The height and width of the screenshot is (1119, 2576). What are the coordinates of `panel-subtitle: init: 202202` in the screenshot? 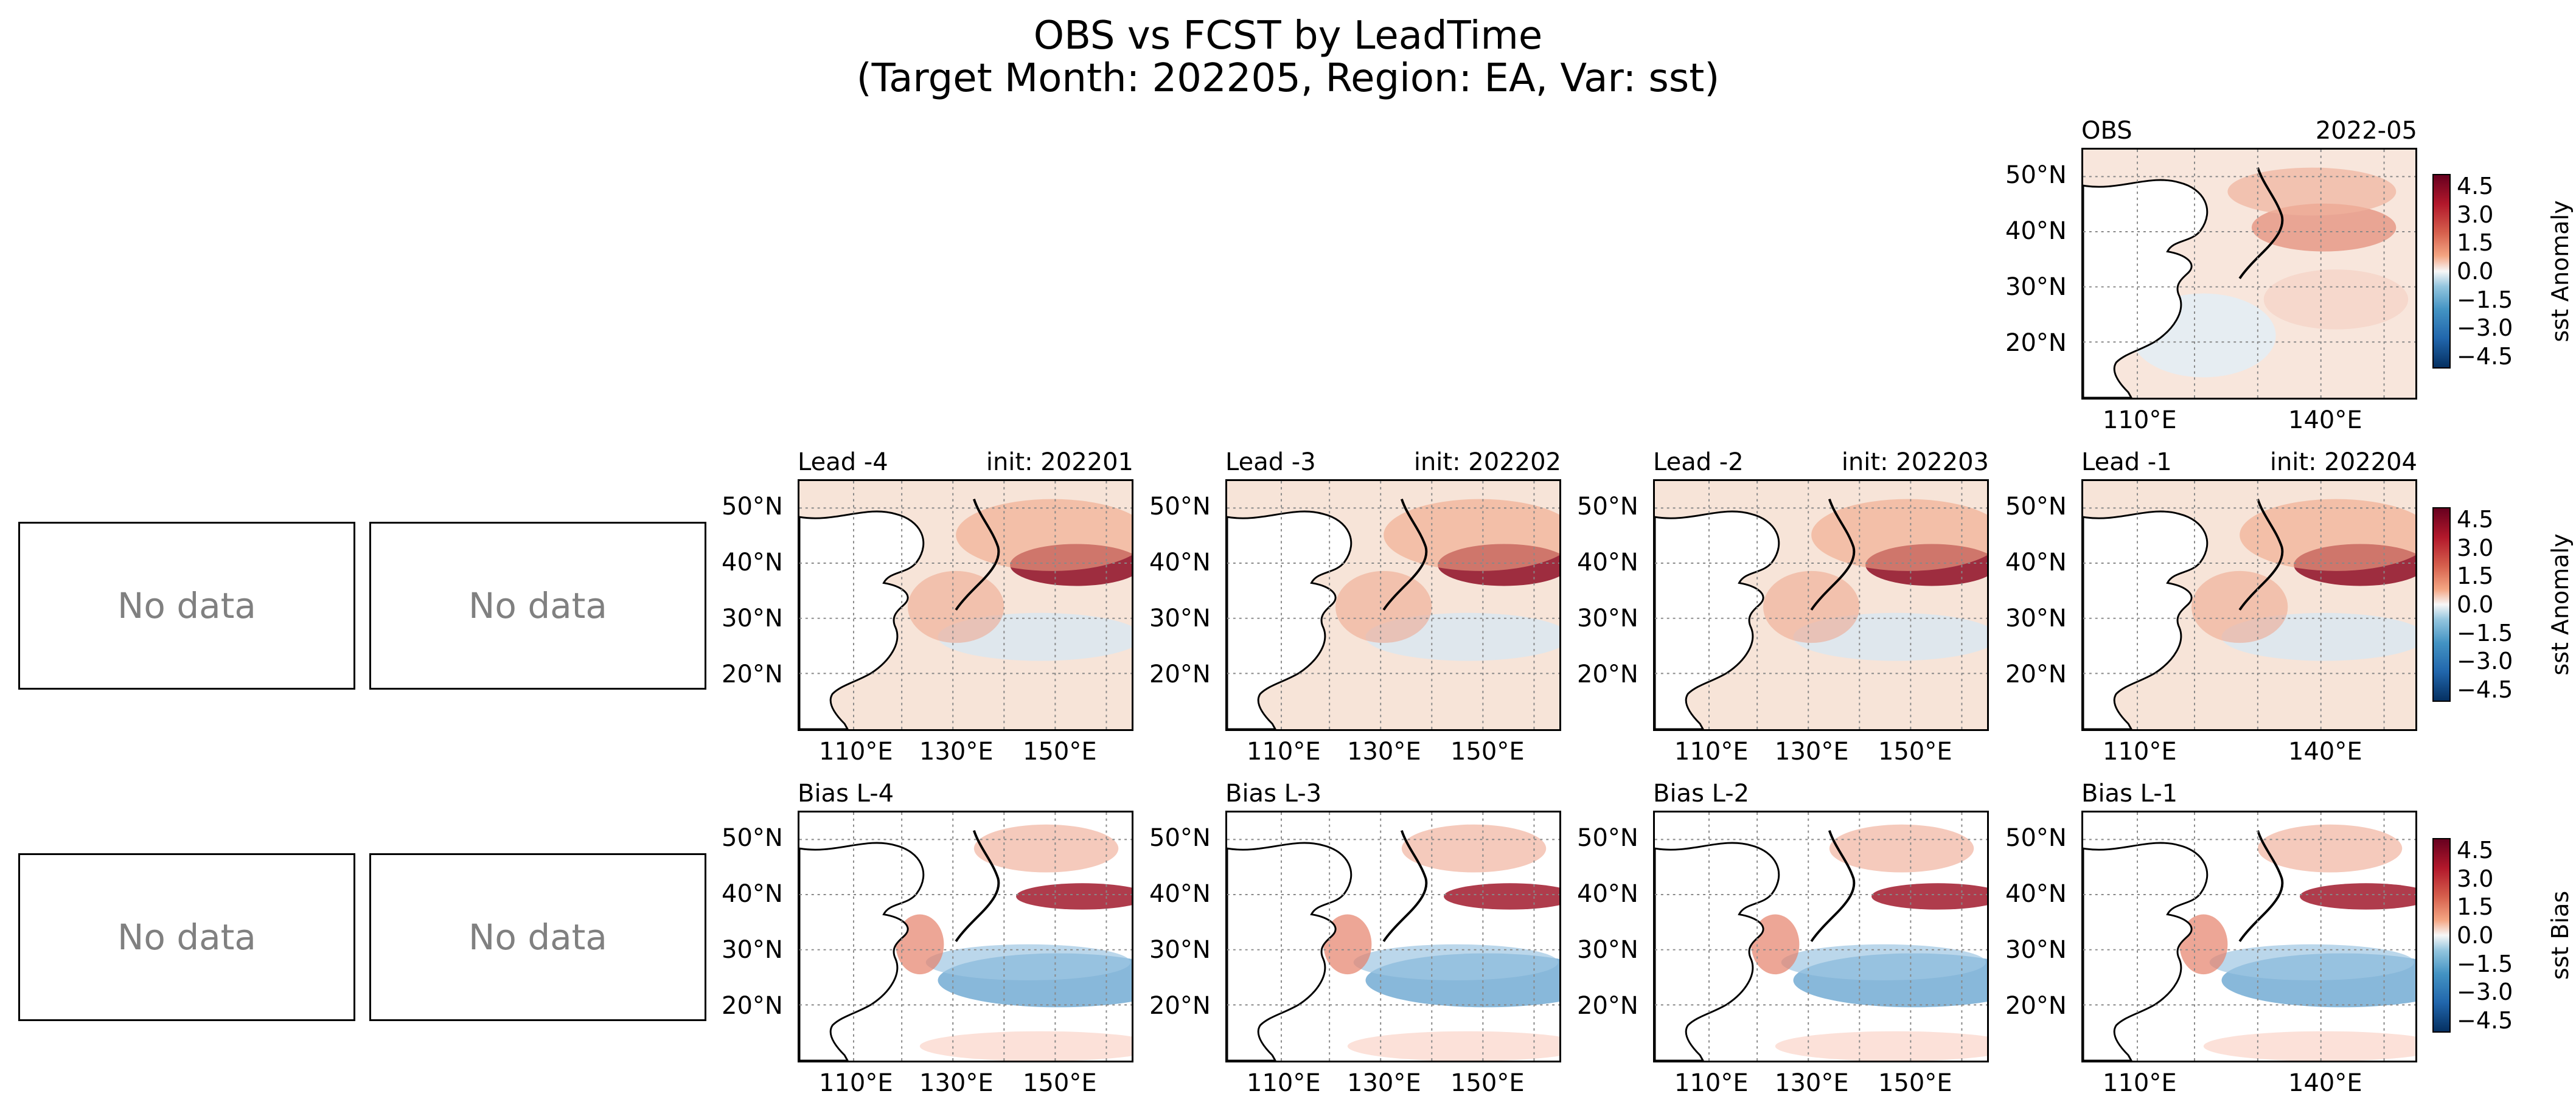 It's located at (1487, 462).